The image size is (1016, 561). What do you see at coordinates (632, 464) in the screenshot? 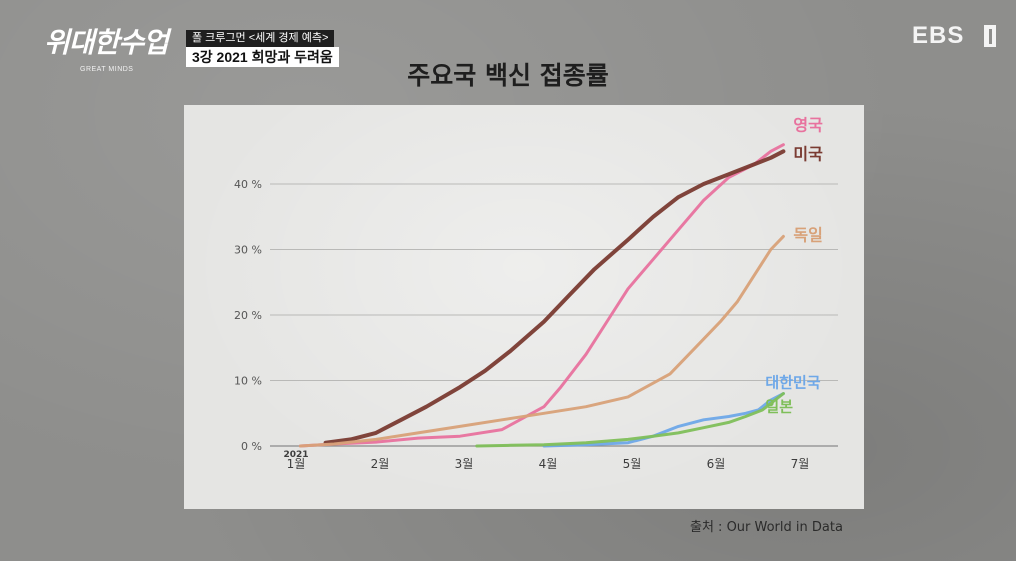
I see `x-tick-label: 5월` at bounding box center [632, 464].